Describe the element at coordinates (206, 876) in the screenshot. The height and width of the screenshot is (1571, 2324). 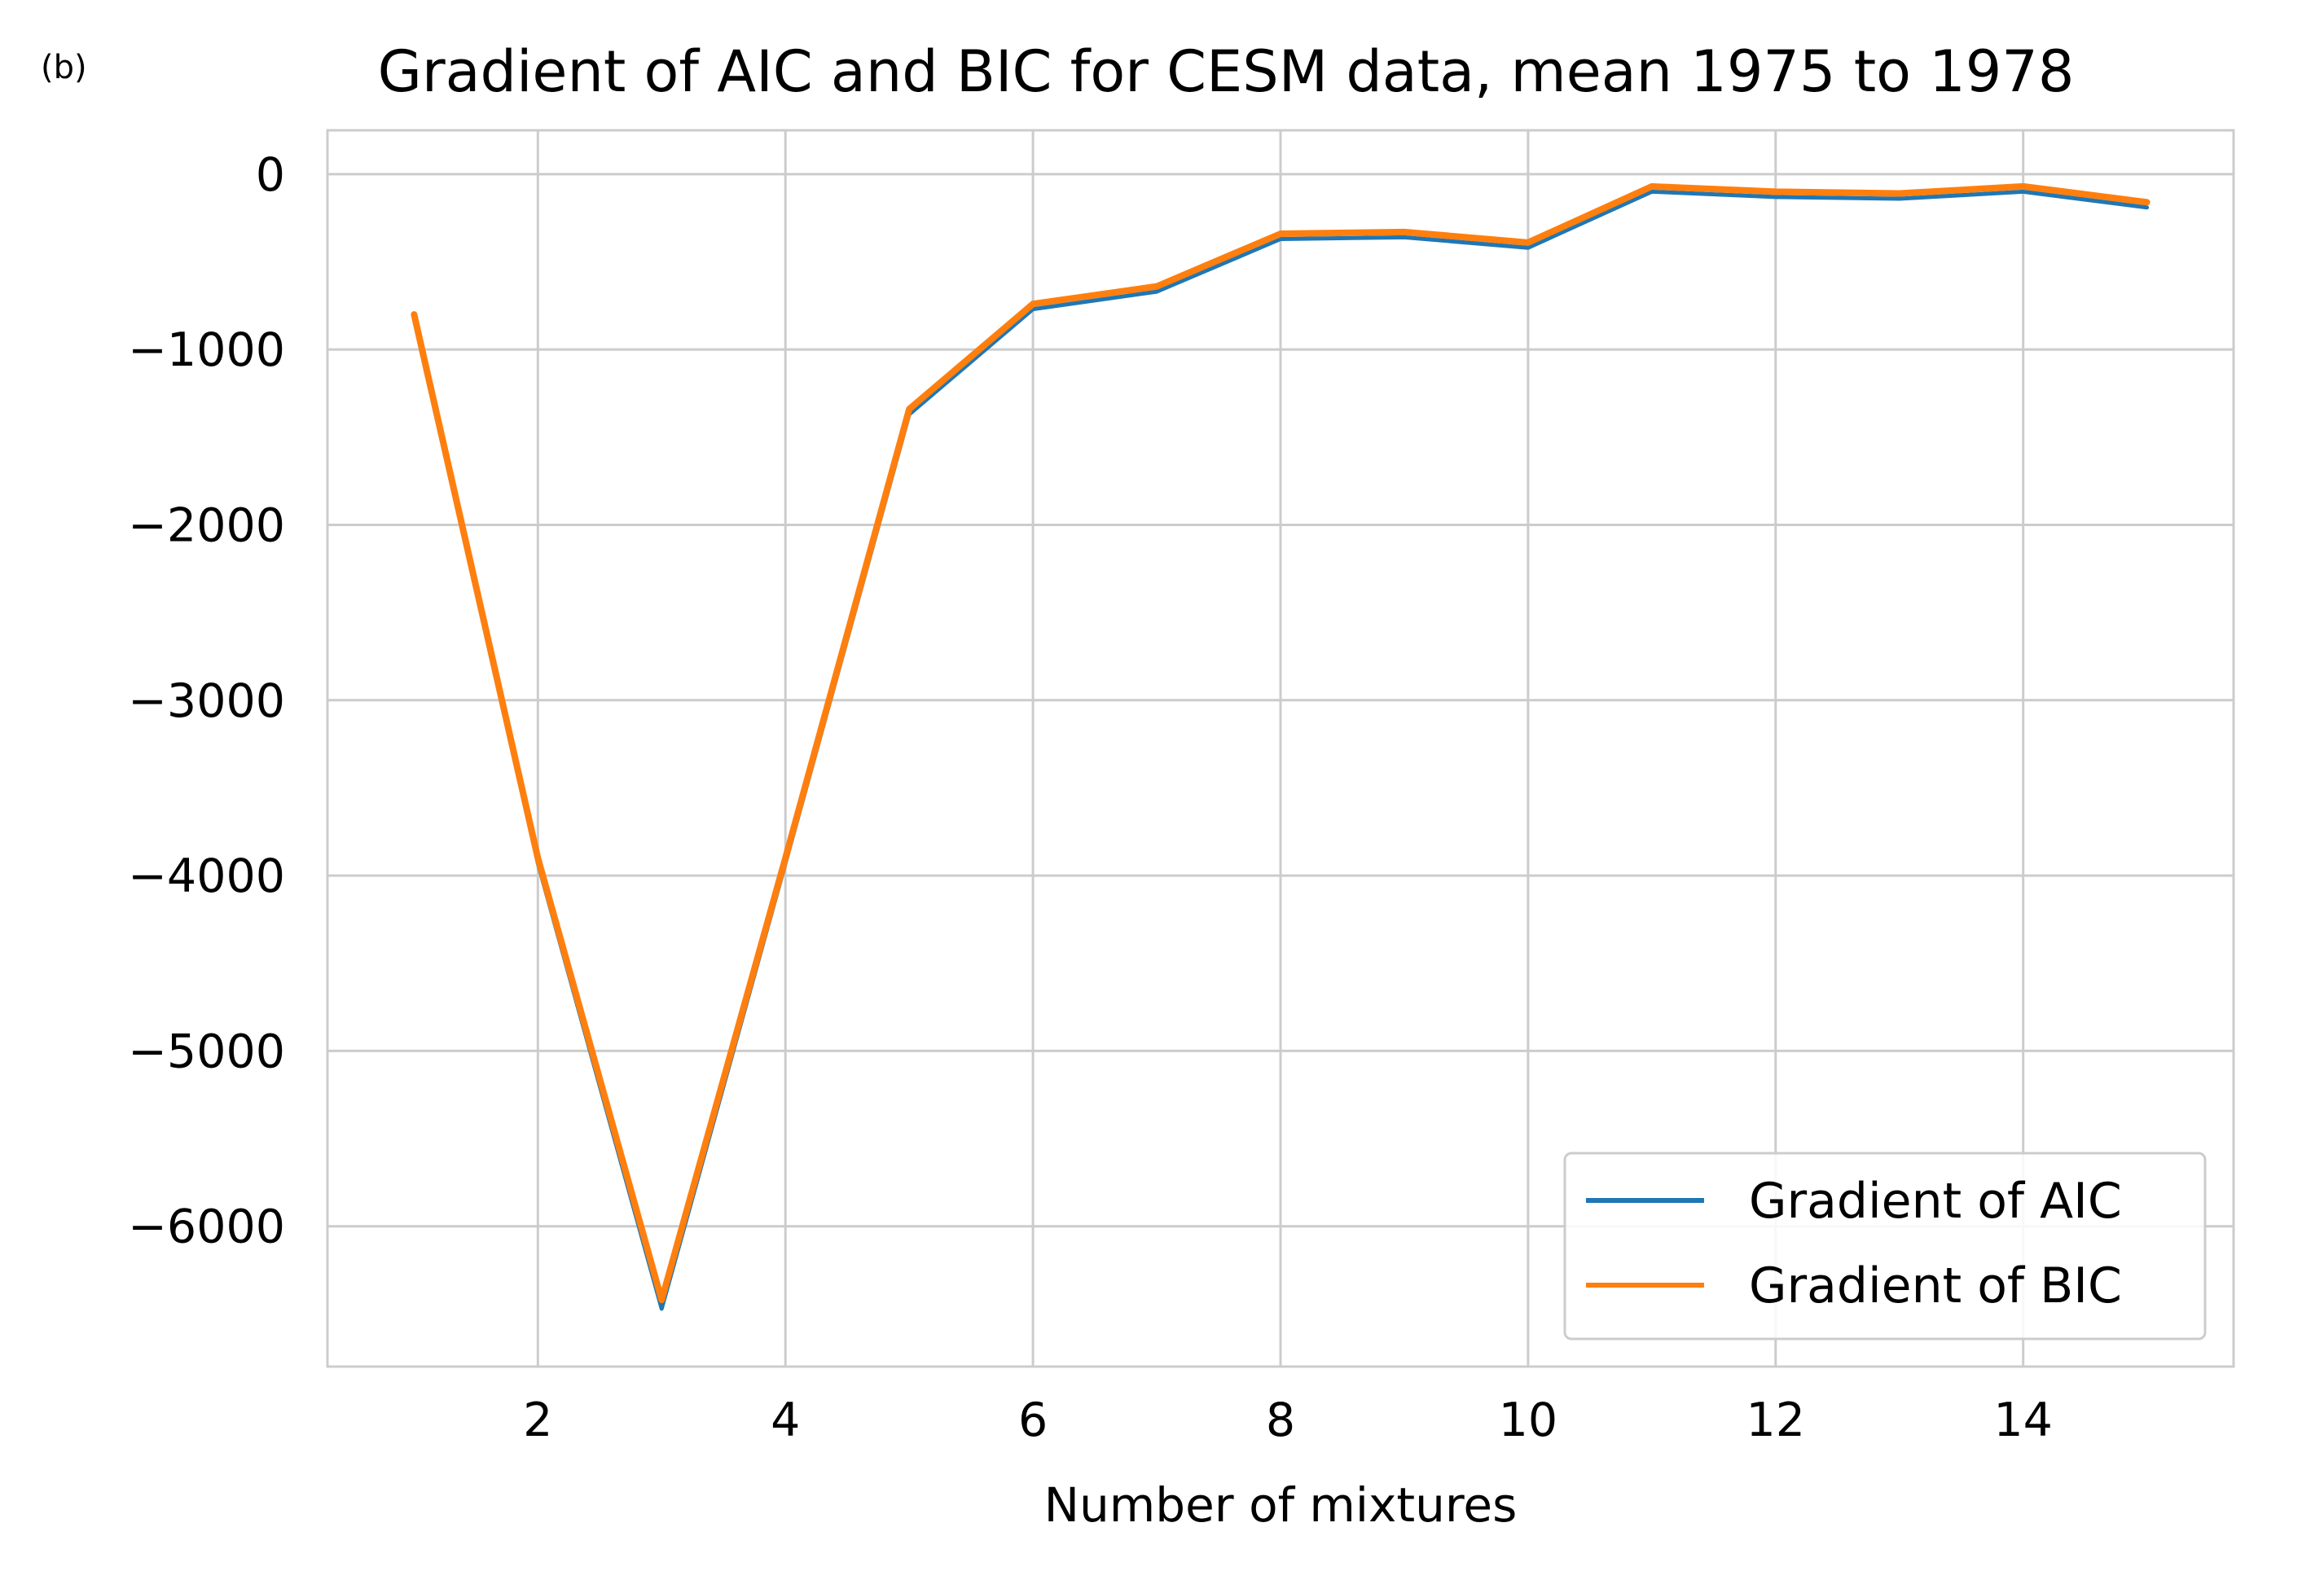
I see `y-tick-label: −4000` at that location.